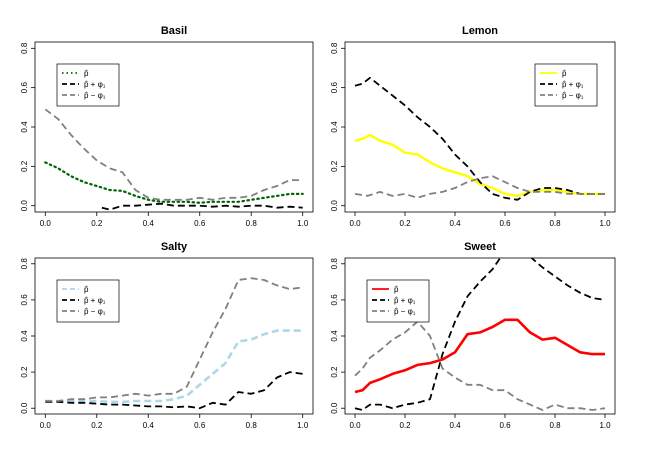 The height and width of the screenshot is (455, 650). What do you see at coordinates (480, 31) in the screenshot?
I see `panel-title: Lemon` at bounding box center [480, 31].